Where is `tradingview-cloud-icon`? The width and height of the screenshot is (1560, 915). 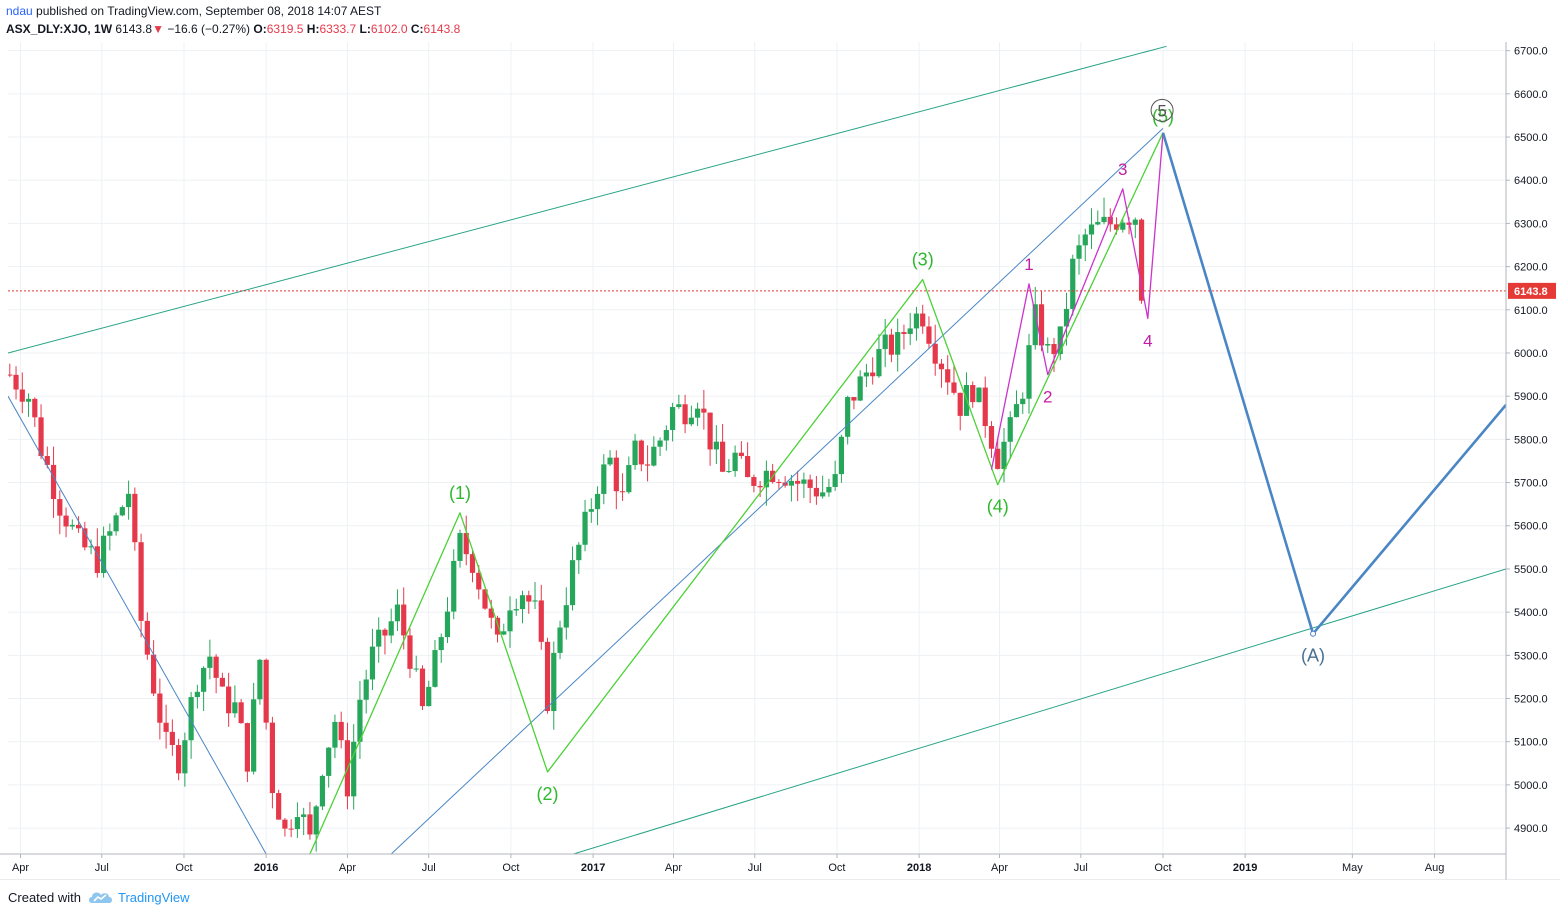 tradingview-cloud-icon is located at coordinates (101, 897).